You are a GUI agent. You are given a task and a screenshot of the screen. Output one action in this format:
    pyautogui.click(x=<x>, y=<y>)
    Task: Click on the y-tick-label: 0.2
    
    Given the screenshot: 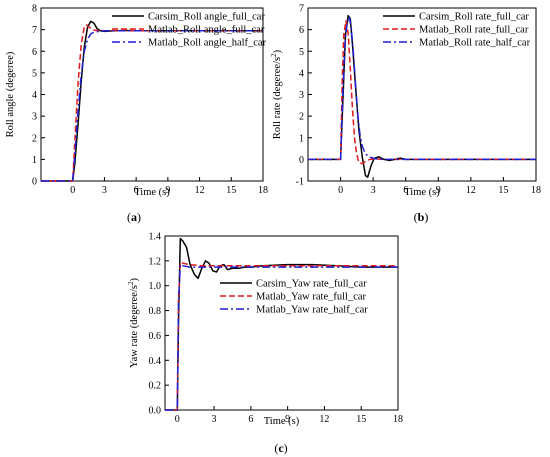 What is the action you would take?
    pyautogui.click(x=155, y=386)
    